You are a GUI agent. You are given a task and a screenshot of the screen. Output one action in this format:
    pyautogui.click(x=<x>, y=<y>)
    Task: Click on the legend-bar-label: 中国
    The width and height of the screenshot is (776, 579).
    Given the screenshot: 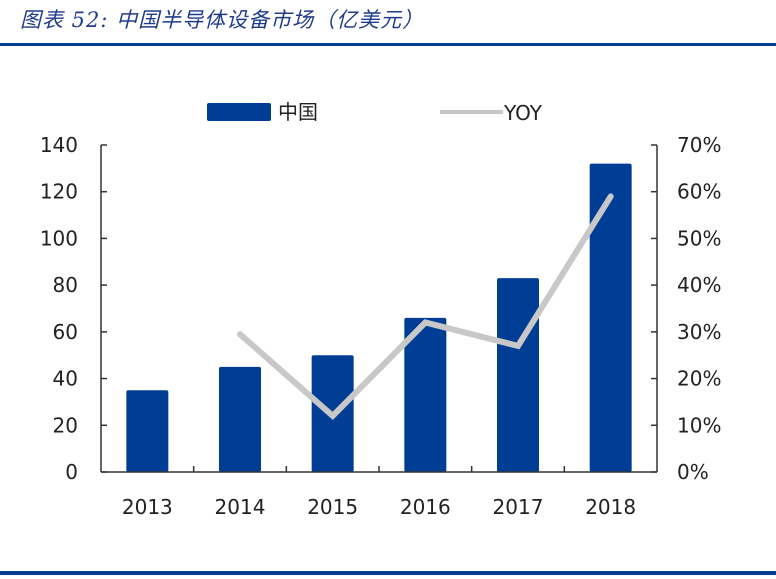 What is the action you would take?
    pyautogui.click(x=298, y=112)
    